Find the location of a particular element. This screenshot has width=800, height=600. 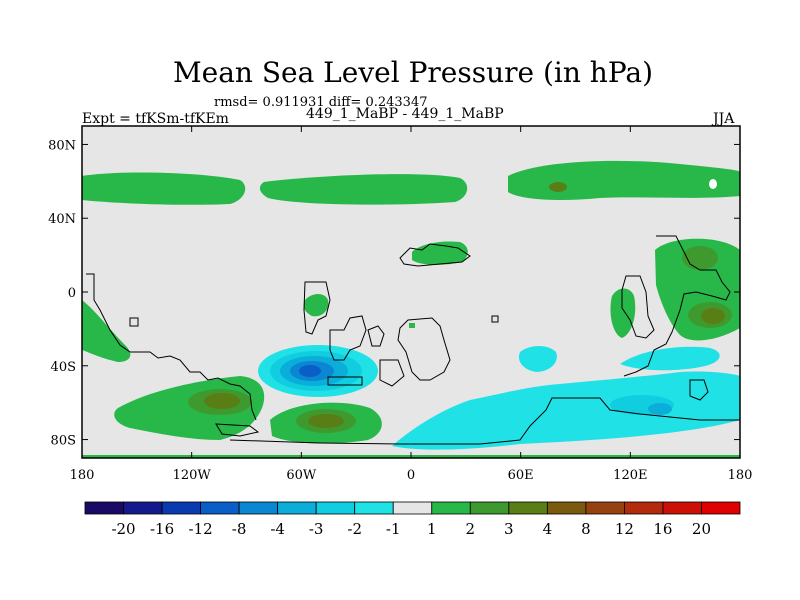

y-tick-label: 0 is located at coordinates (72, 293).